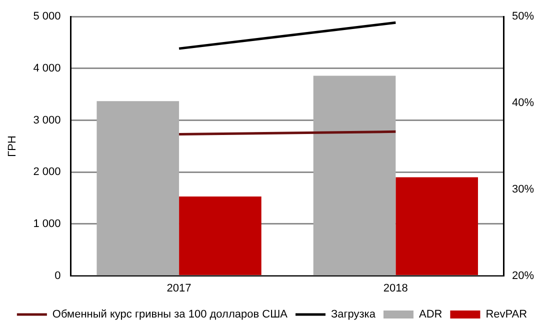 The height and width of the screenshot is (330, 550). I want to click on y-tick-label: 3 000, so click(47, 120).